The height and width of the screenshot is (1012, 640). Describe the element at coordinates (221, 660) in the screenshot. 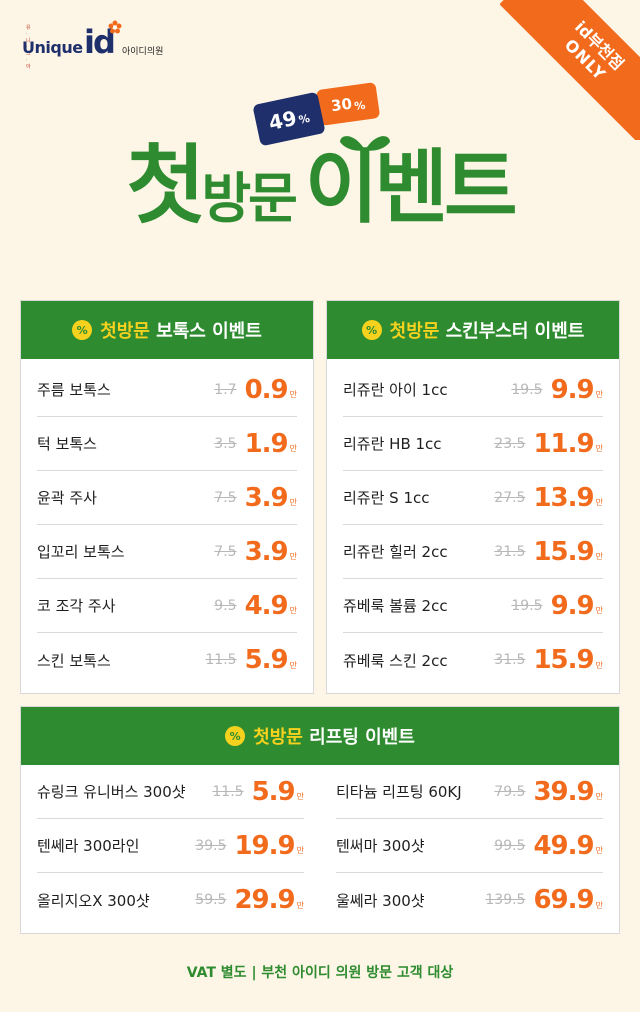

I see `original-price: 11.5` at that location.